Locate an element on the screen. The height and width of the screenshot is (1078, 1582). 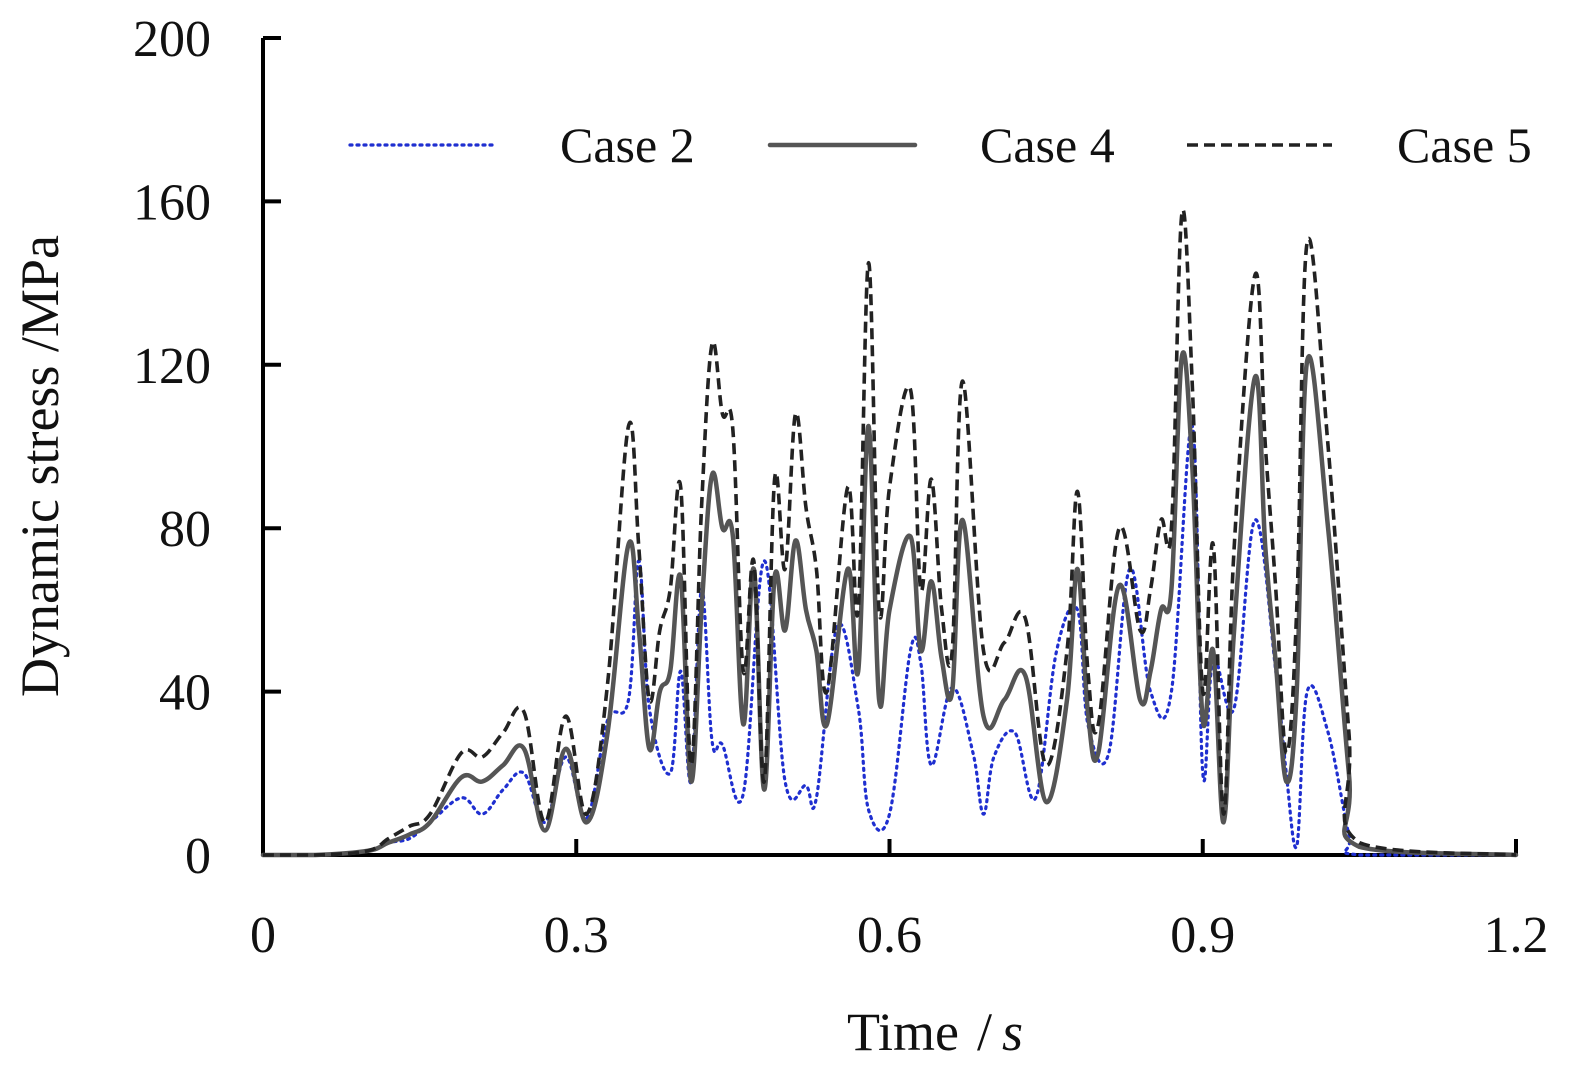
x-axis-title: Time / s is located at coordinates (935, 1032).